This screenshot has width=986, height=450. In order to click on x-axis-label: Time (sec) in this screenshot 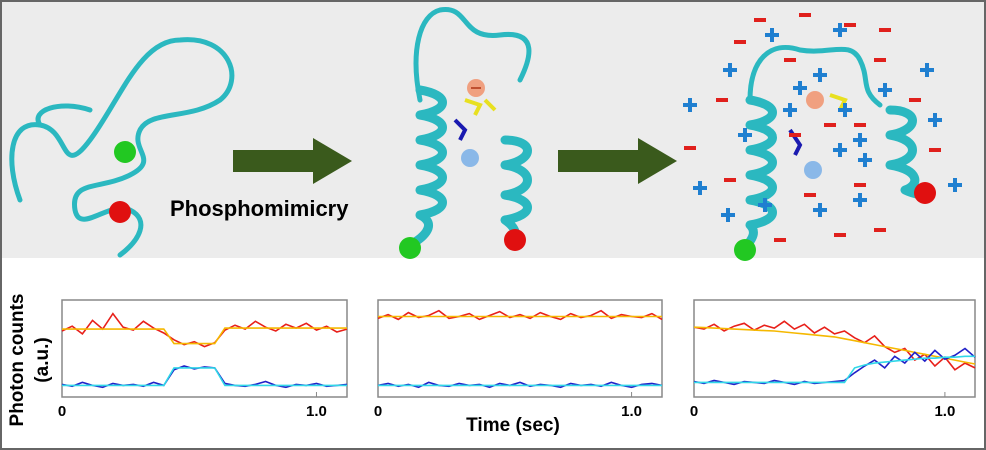, I will do `click(513, 425)`.